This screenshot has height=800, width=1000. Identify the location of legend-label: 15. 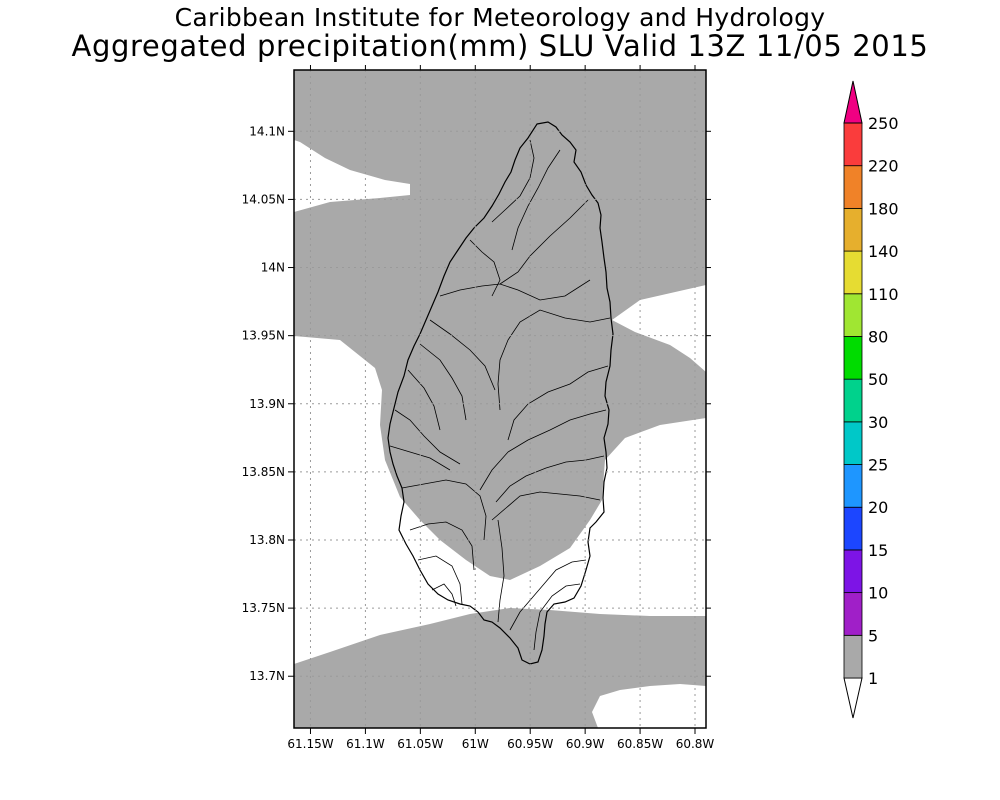
(878, 550).